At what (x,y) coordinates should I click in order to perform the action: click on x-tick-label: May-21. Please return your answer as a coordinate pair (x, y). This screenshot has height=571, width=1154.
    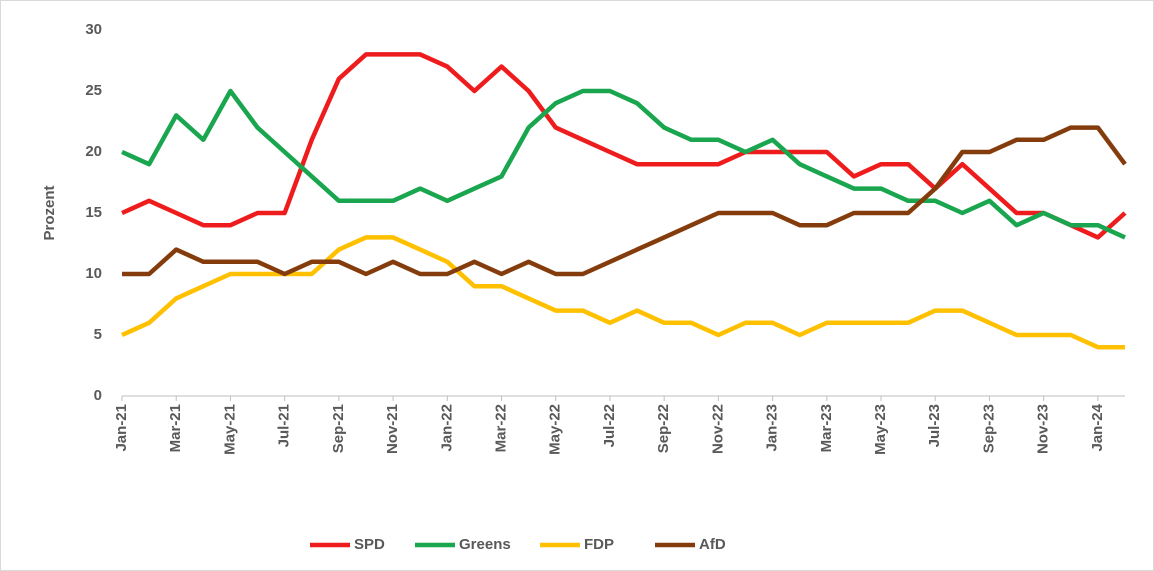
    Looking at the image, I should click on (229, 429).